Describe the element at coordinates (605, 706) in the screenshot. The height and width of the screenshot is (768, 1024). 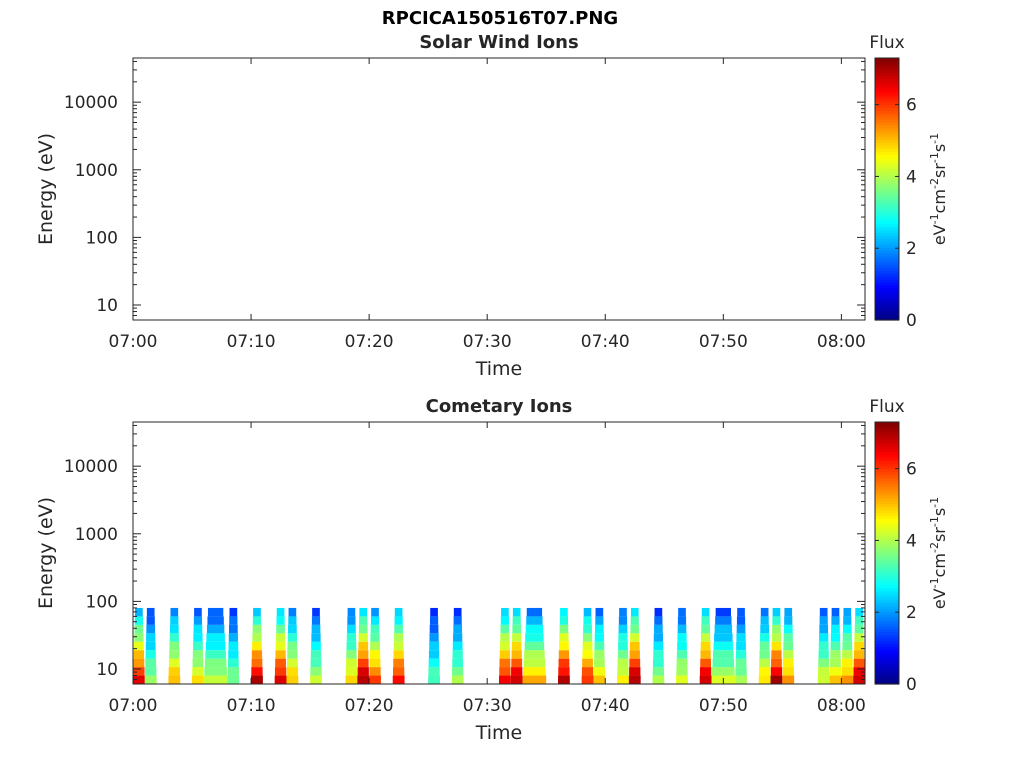
I see `x-tick-label: 07:40` at that location.